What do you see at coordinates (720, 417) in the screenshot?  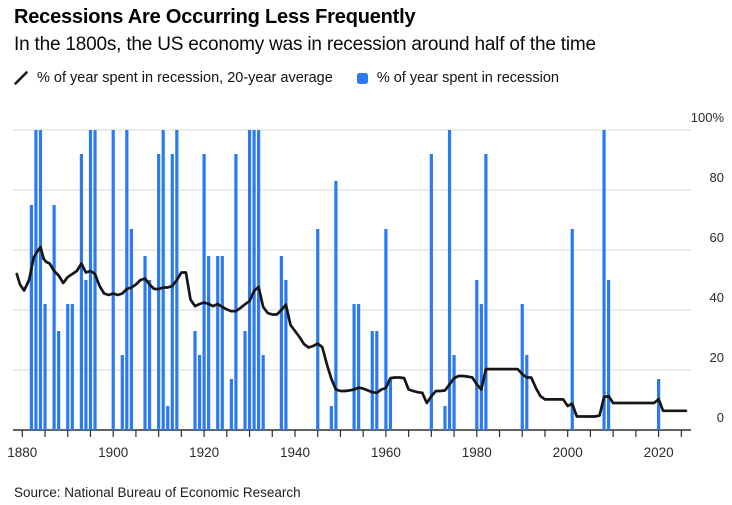 I see `y-axis-label: 0` at bounding box center [720, 417].